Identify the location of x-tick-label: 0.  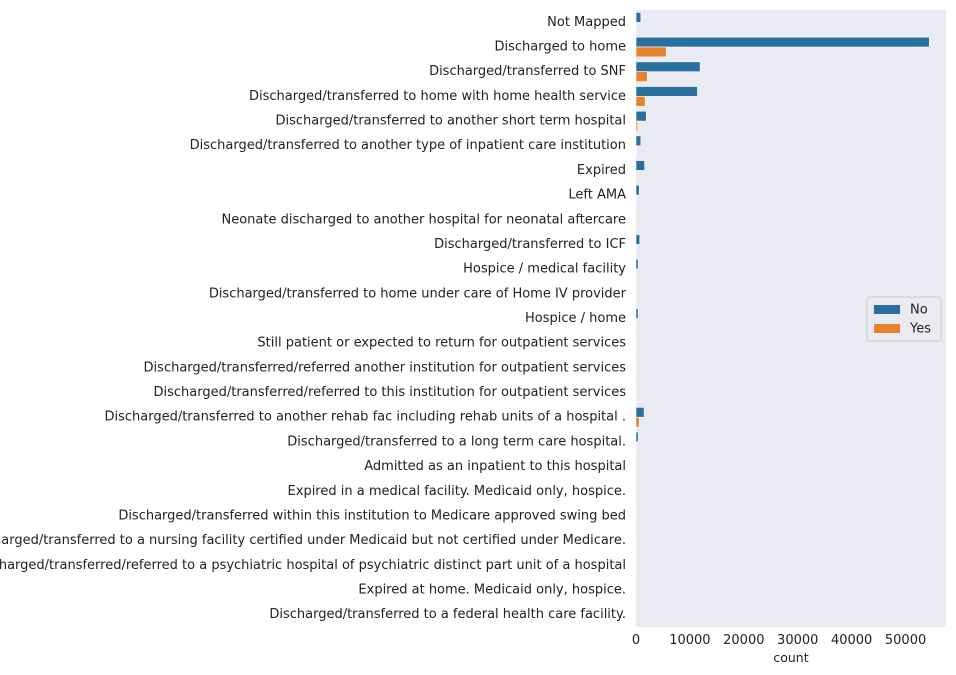
(636, 640).